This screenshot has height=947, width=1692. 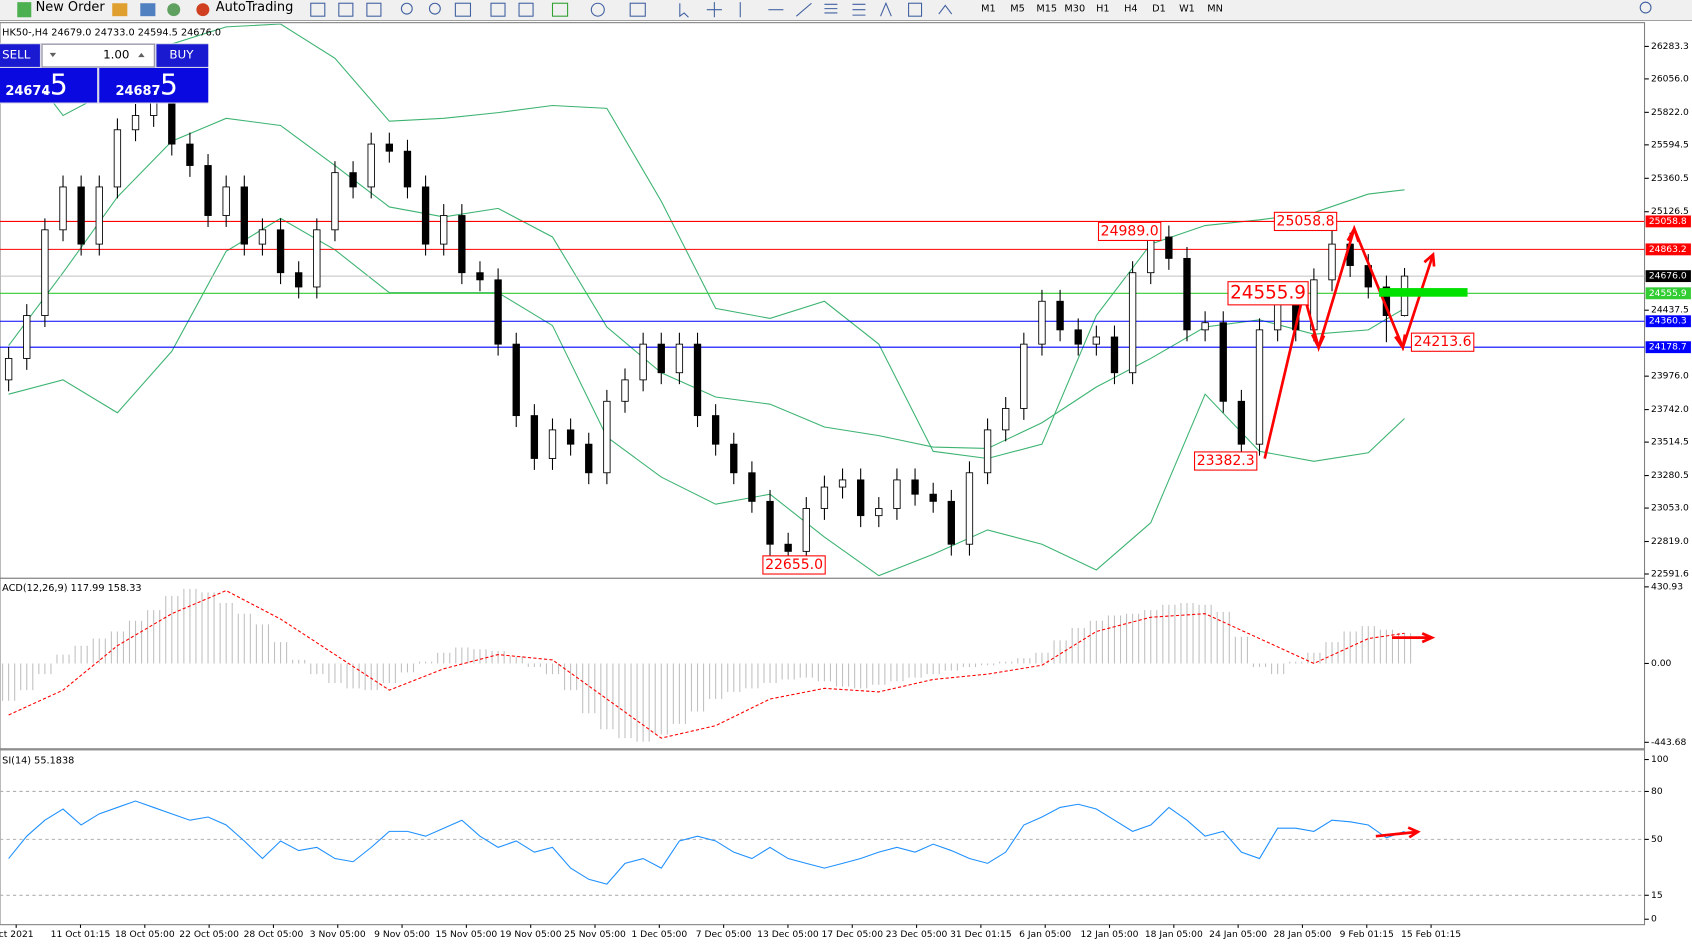 What do you see at coordinates (141, 55) in the screenshot?
I see `lots-up` at bounding box center [141, 55].